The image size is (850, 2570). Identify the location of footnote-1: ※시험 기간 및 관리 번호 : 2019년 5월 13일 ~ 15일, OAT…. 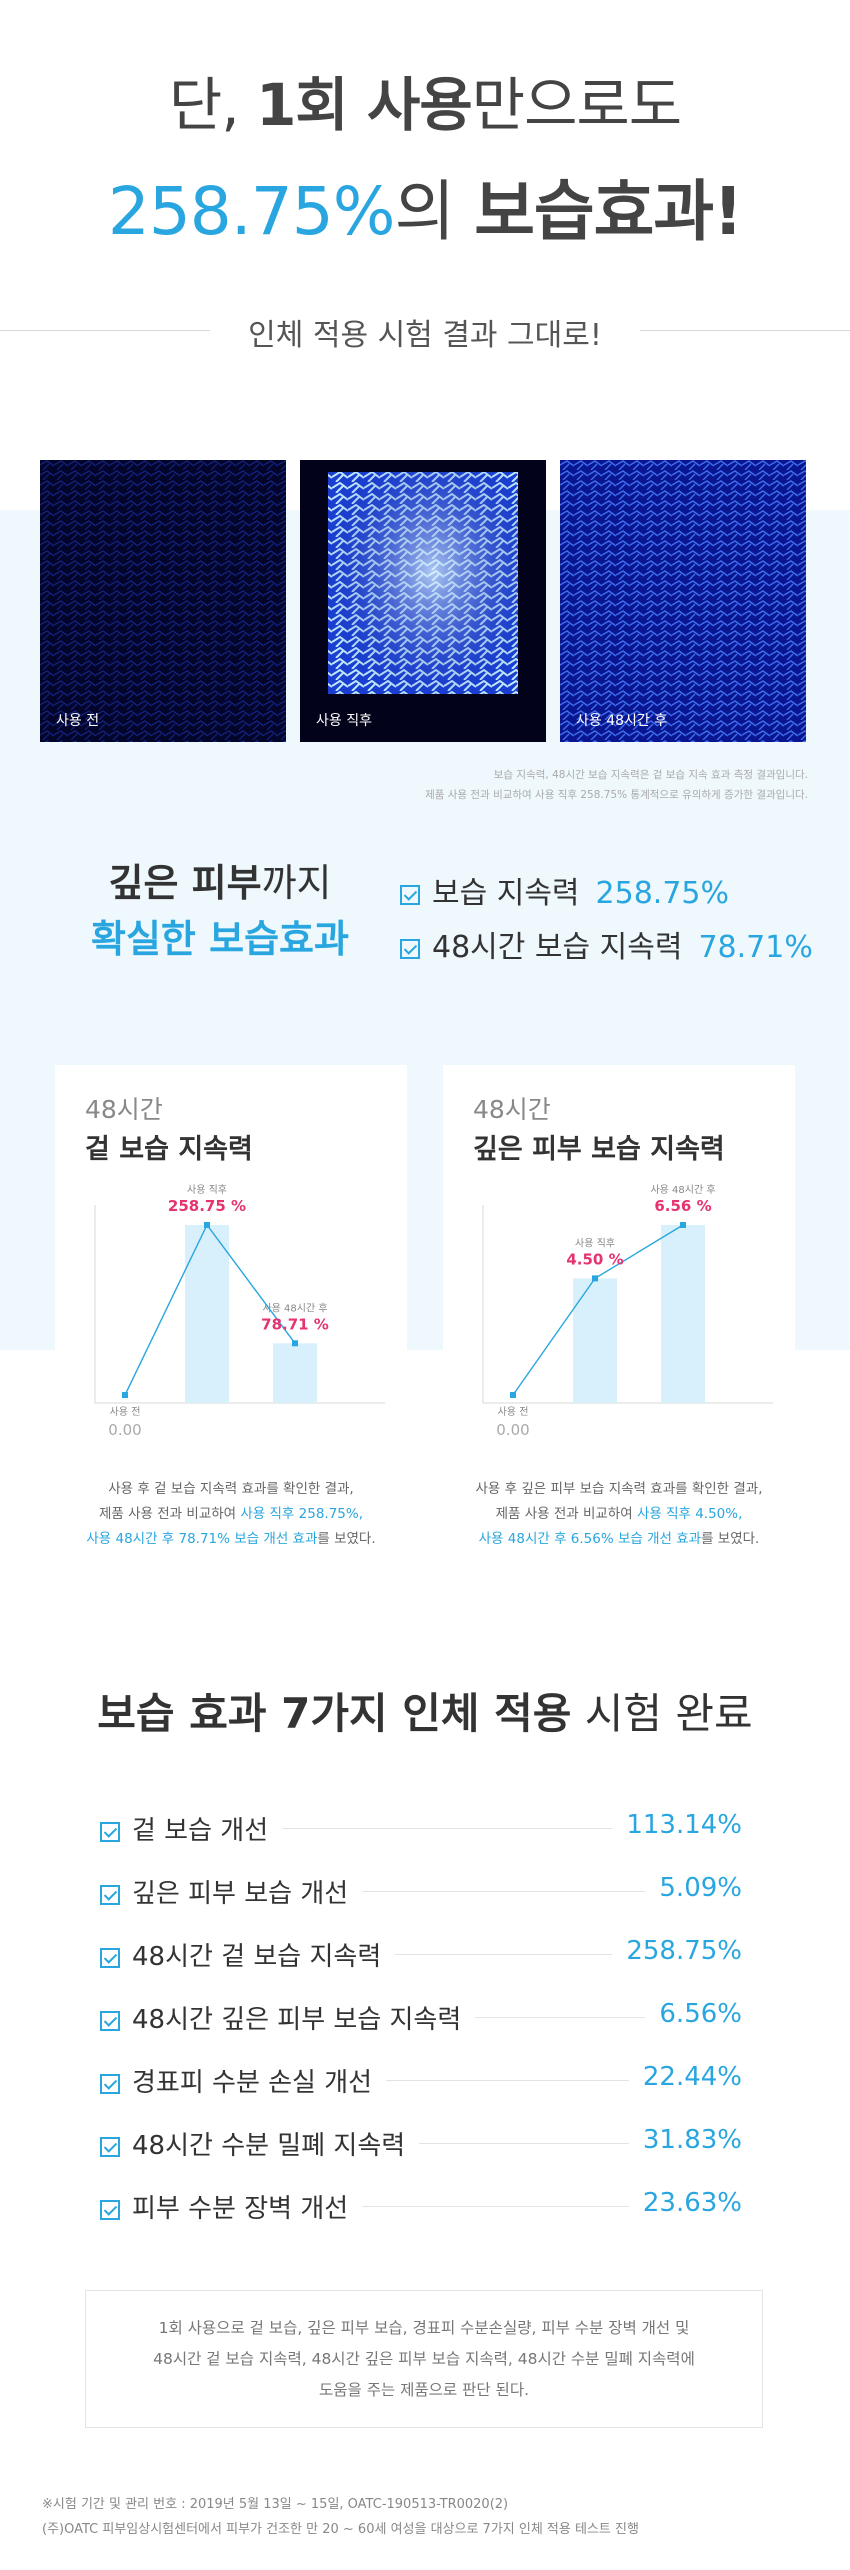
(275, 2504).